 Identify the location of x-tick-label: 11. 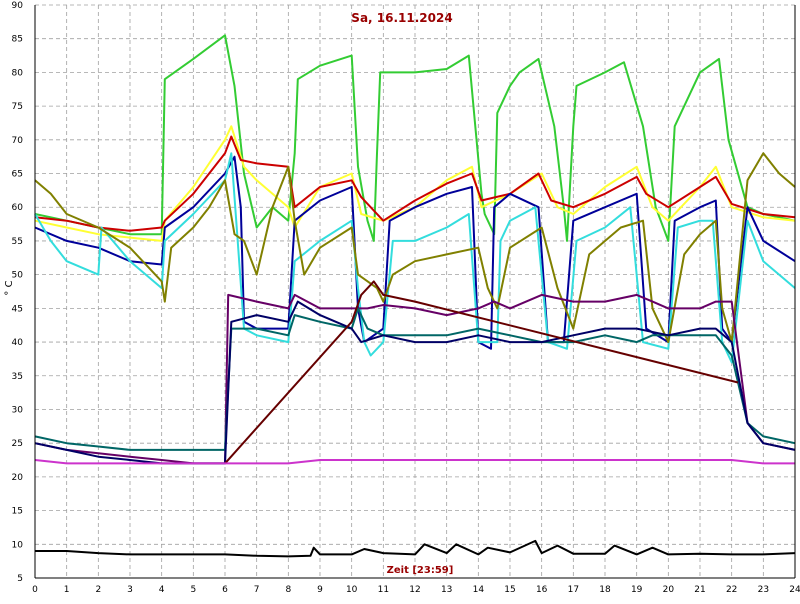
(383, 590).